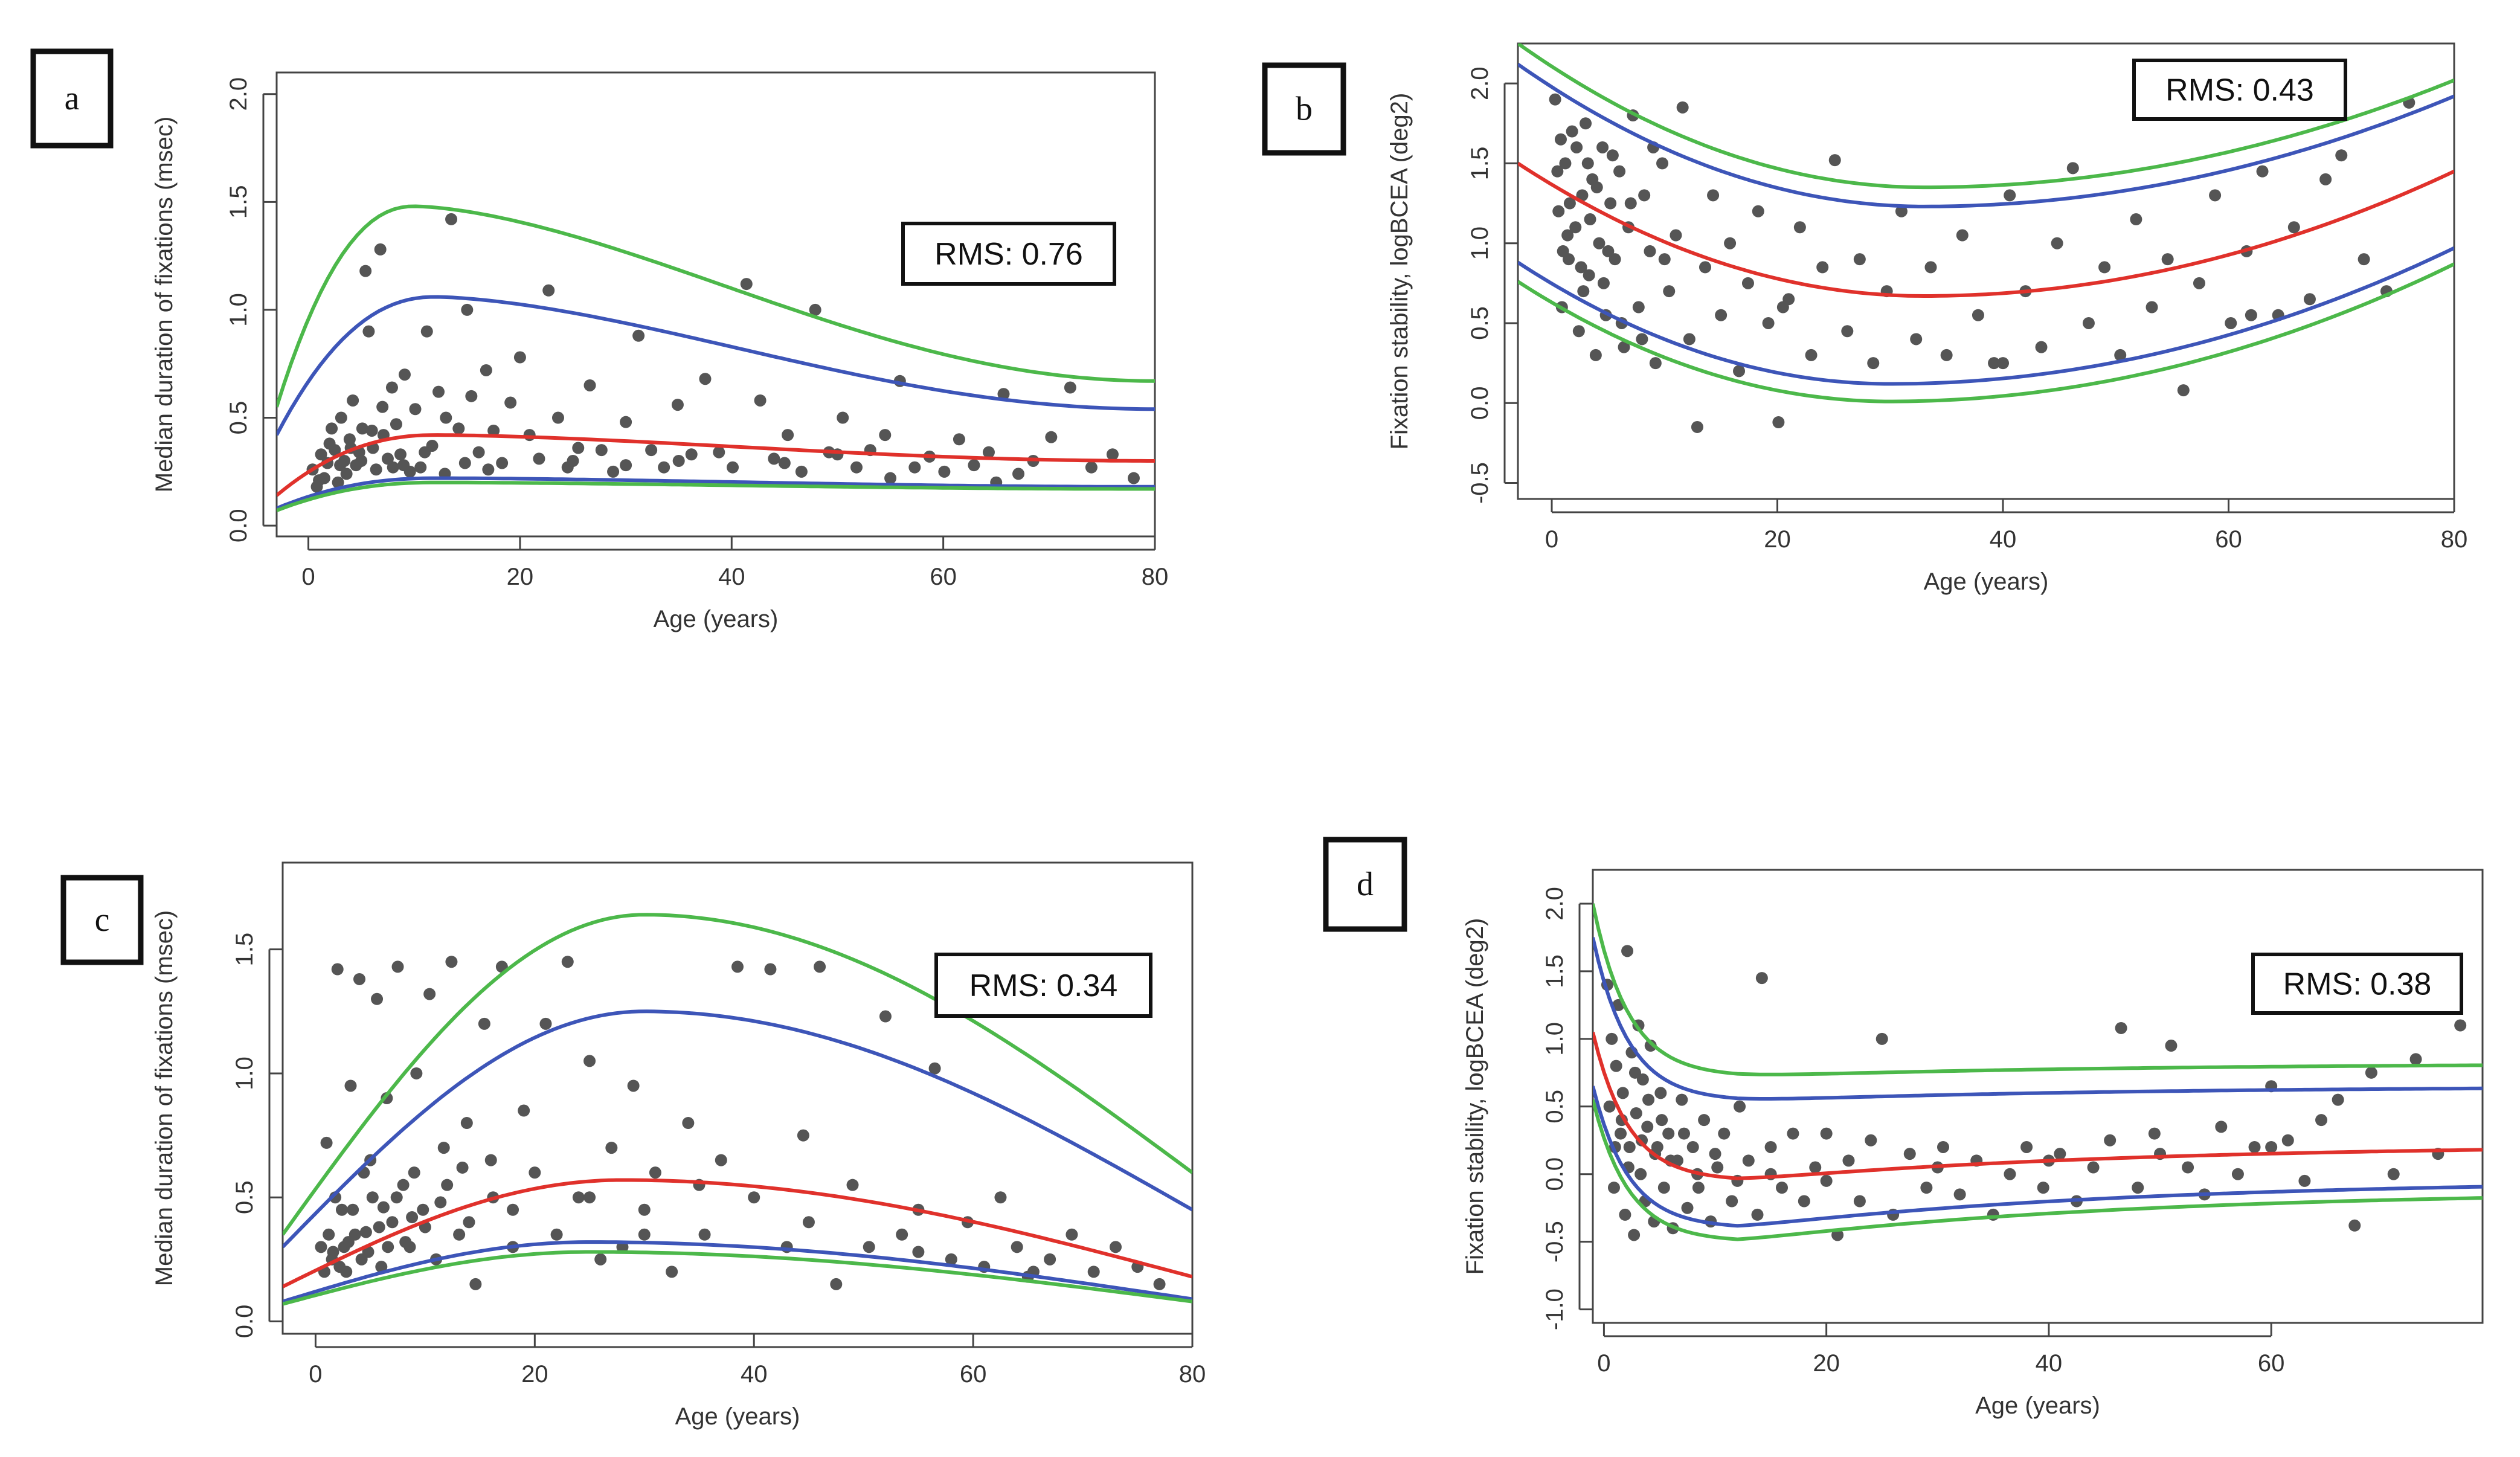  What do you see at coordinates (102, 920) in the screenshot?
I see `panel-label: c` at bounding box center [102, 920].